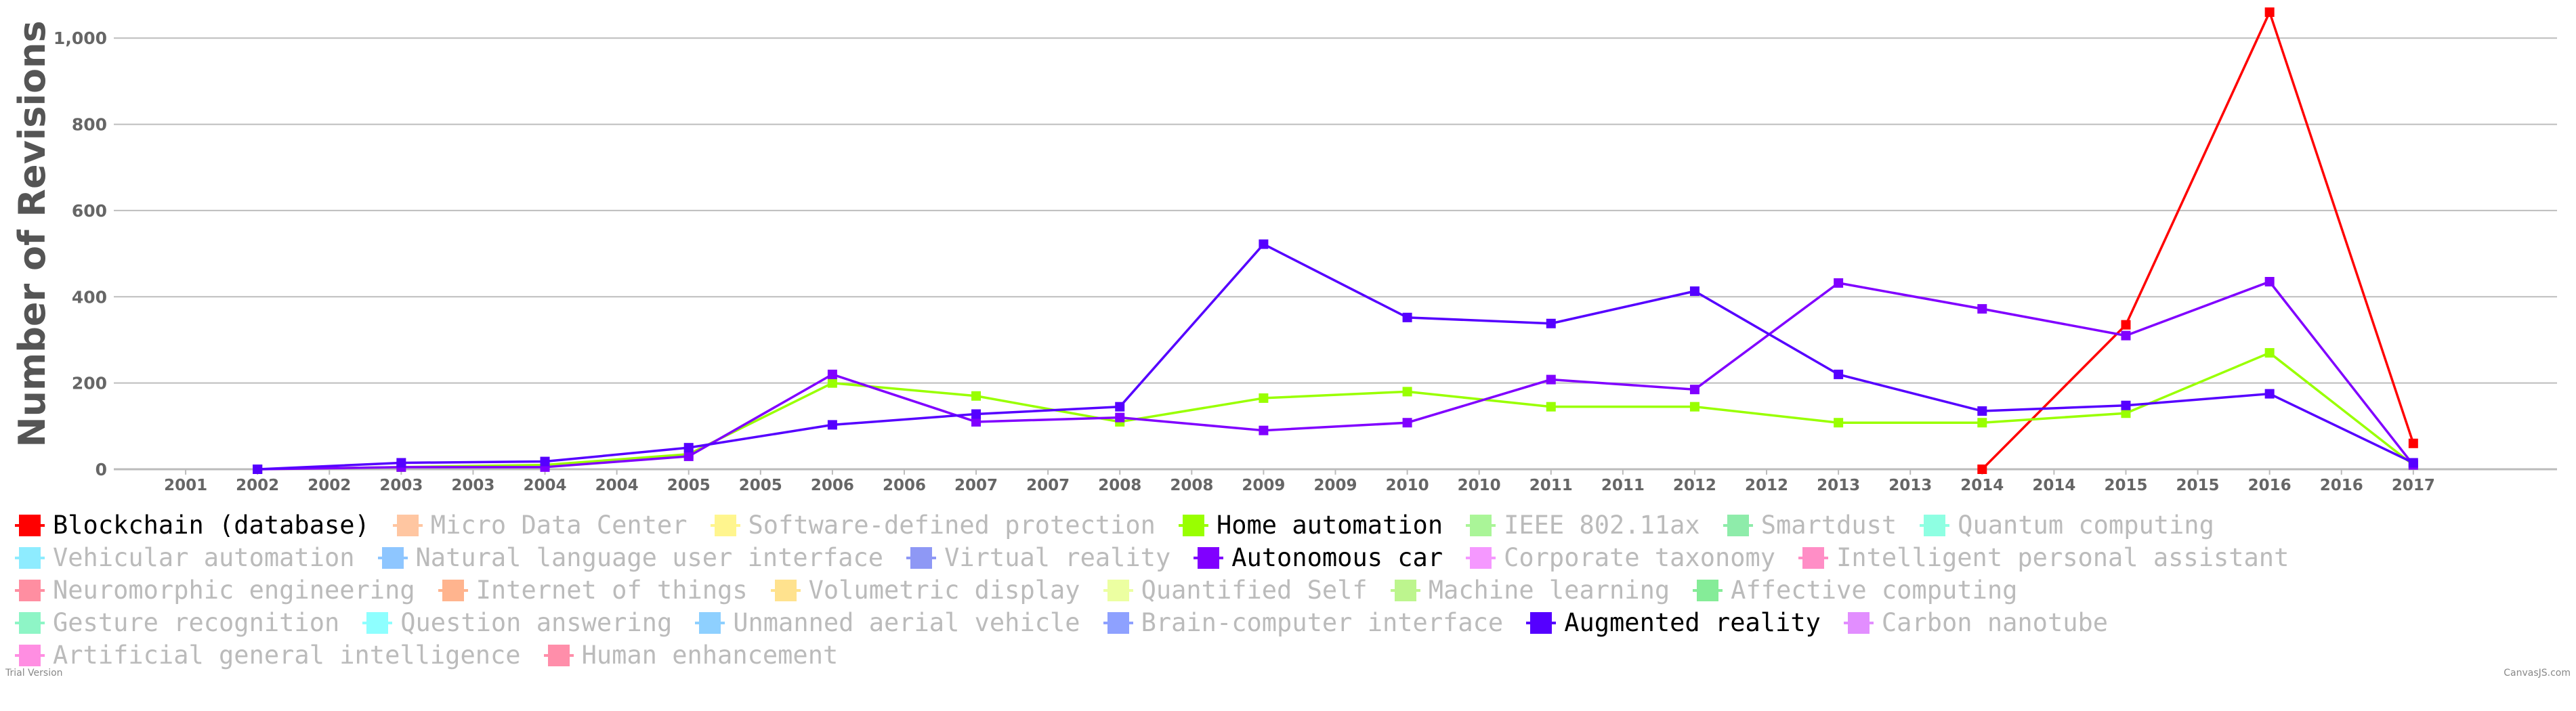 The height and width of the screenshot is (711, 2576). Describe the element at coordinates (1048, 485) in the screenshot. I see `x-tick-label: 2007` at that location.